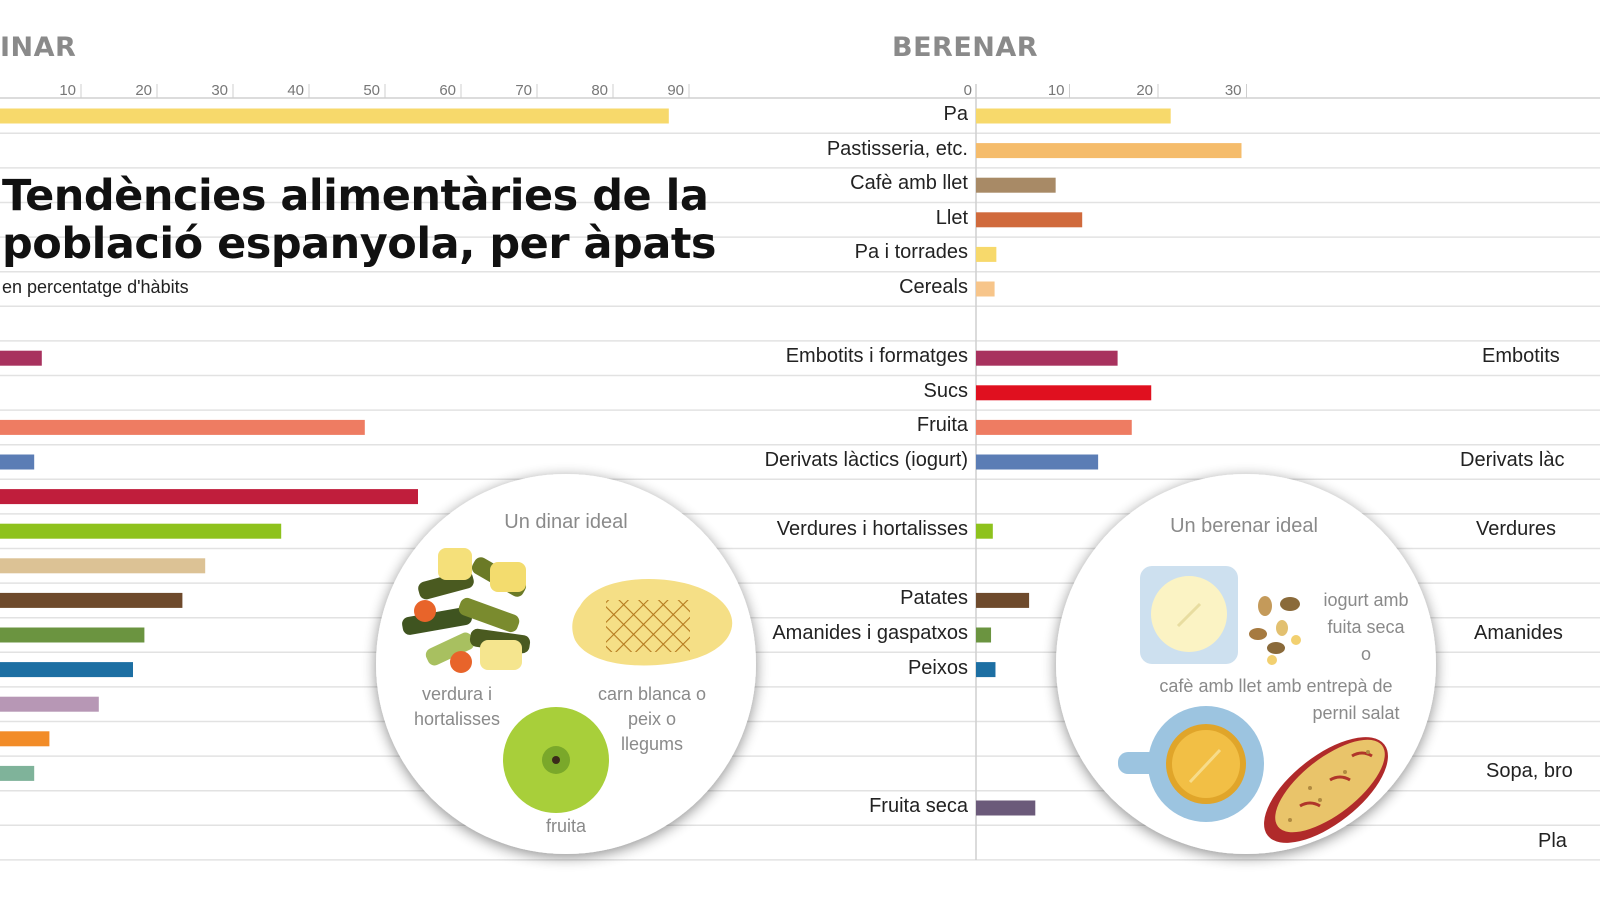 This screenshot has height=900, width=1600. I want to click on apple-icon, so click(556, 760).